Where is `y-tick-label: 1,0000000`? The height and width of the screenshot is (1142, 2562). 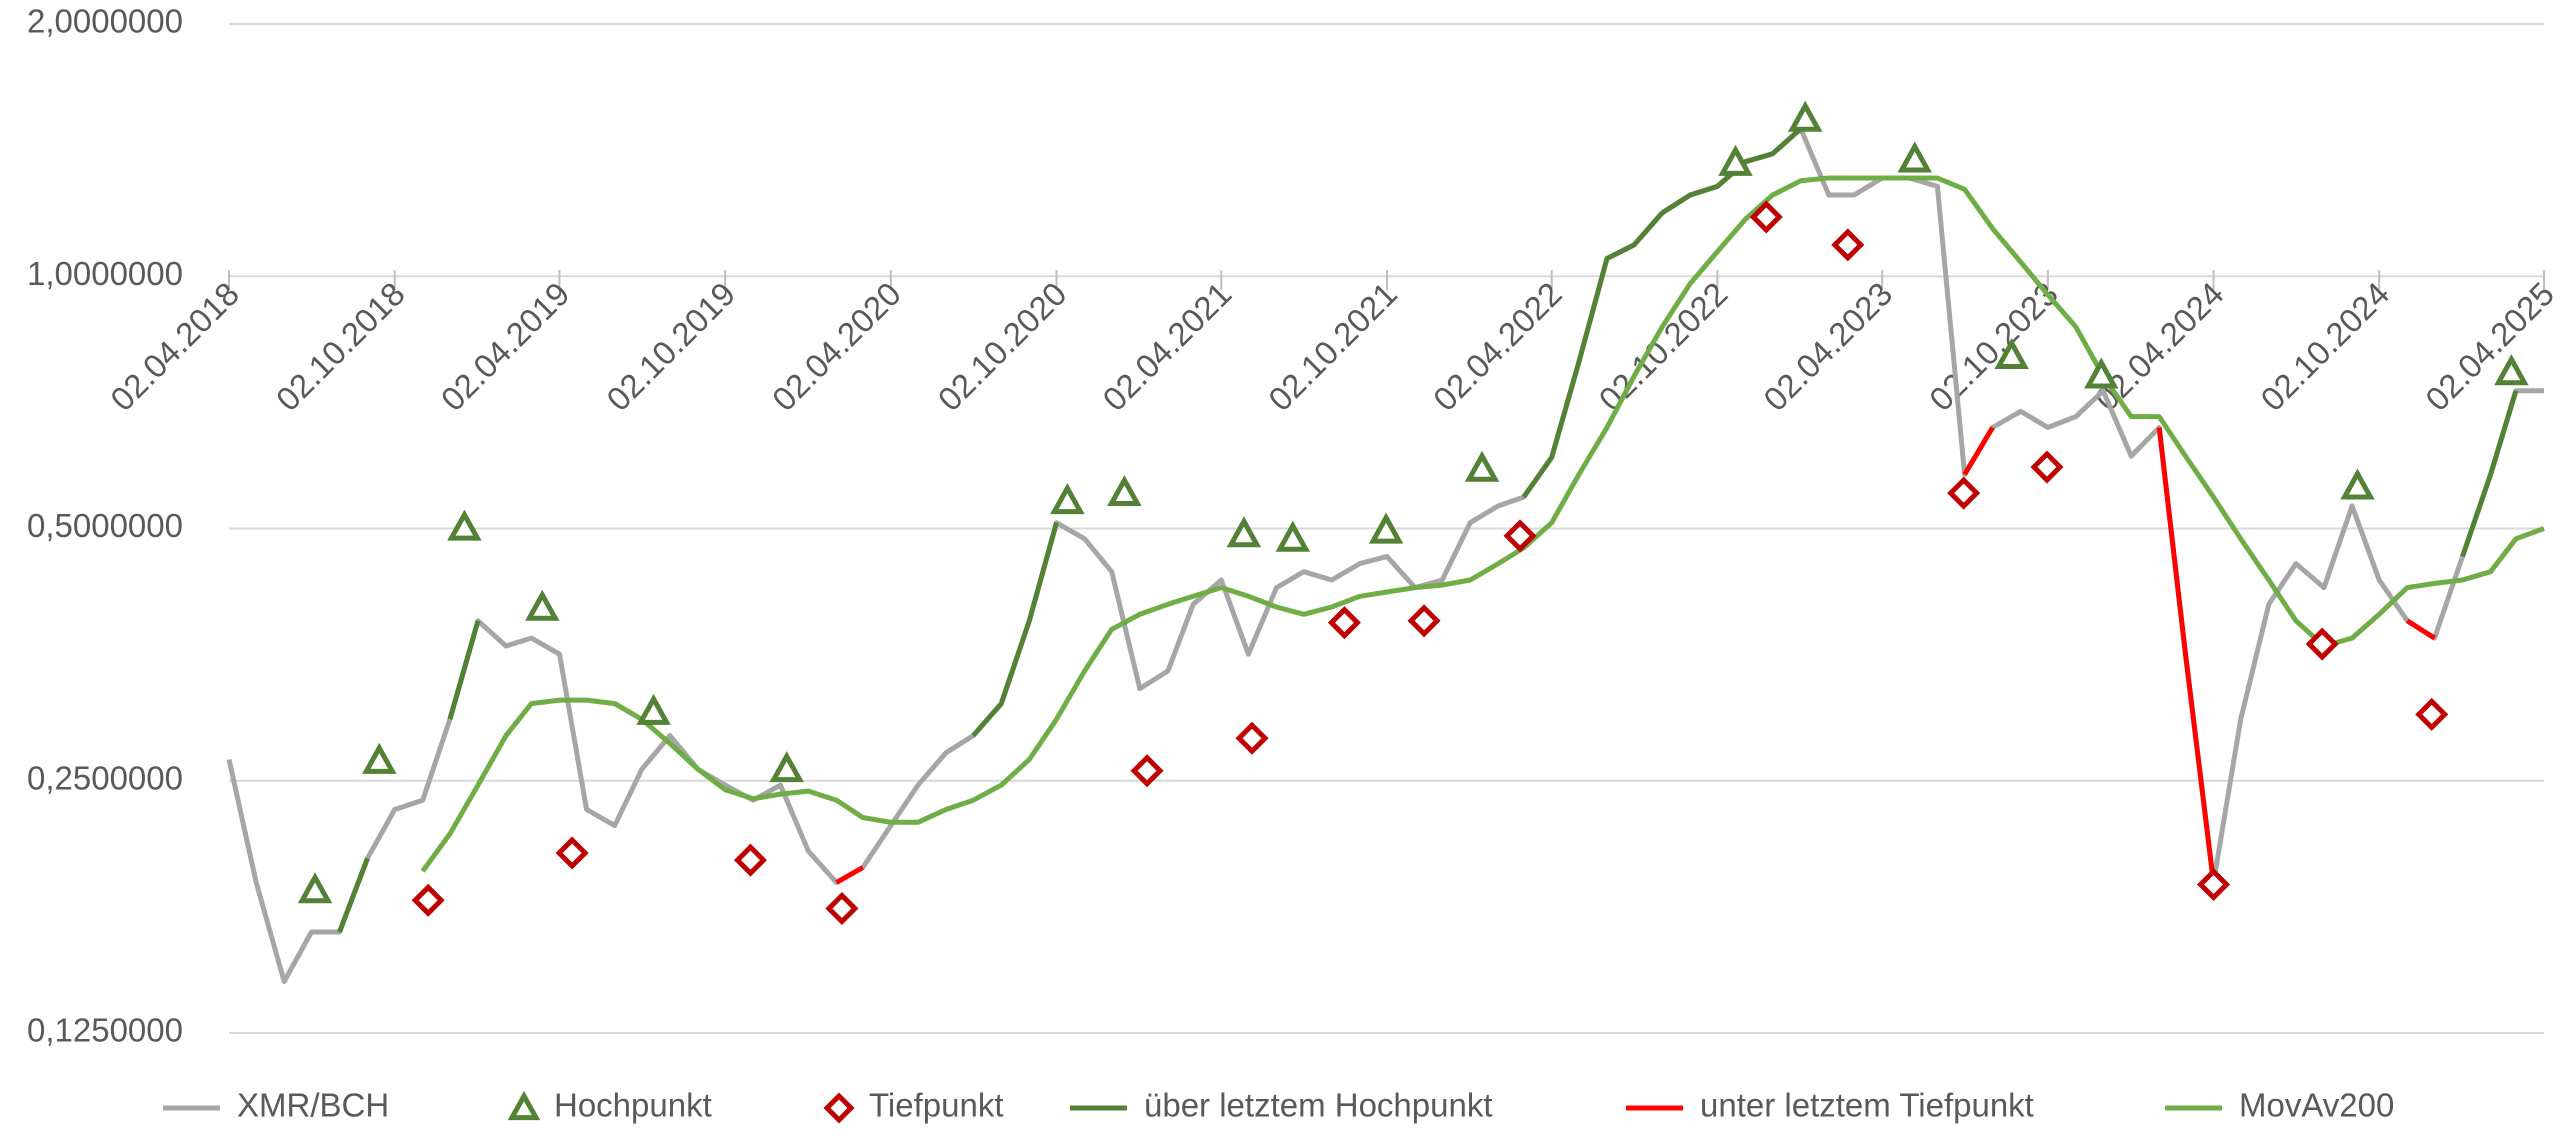 y-tick-label: 1,0000000 is located at coordinates (105, 273).